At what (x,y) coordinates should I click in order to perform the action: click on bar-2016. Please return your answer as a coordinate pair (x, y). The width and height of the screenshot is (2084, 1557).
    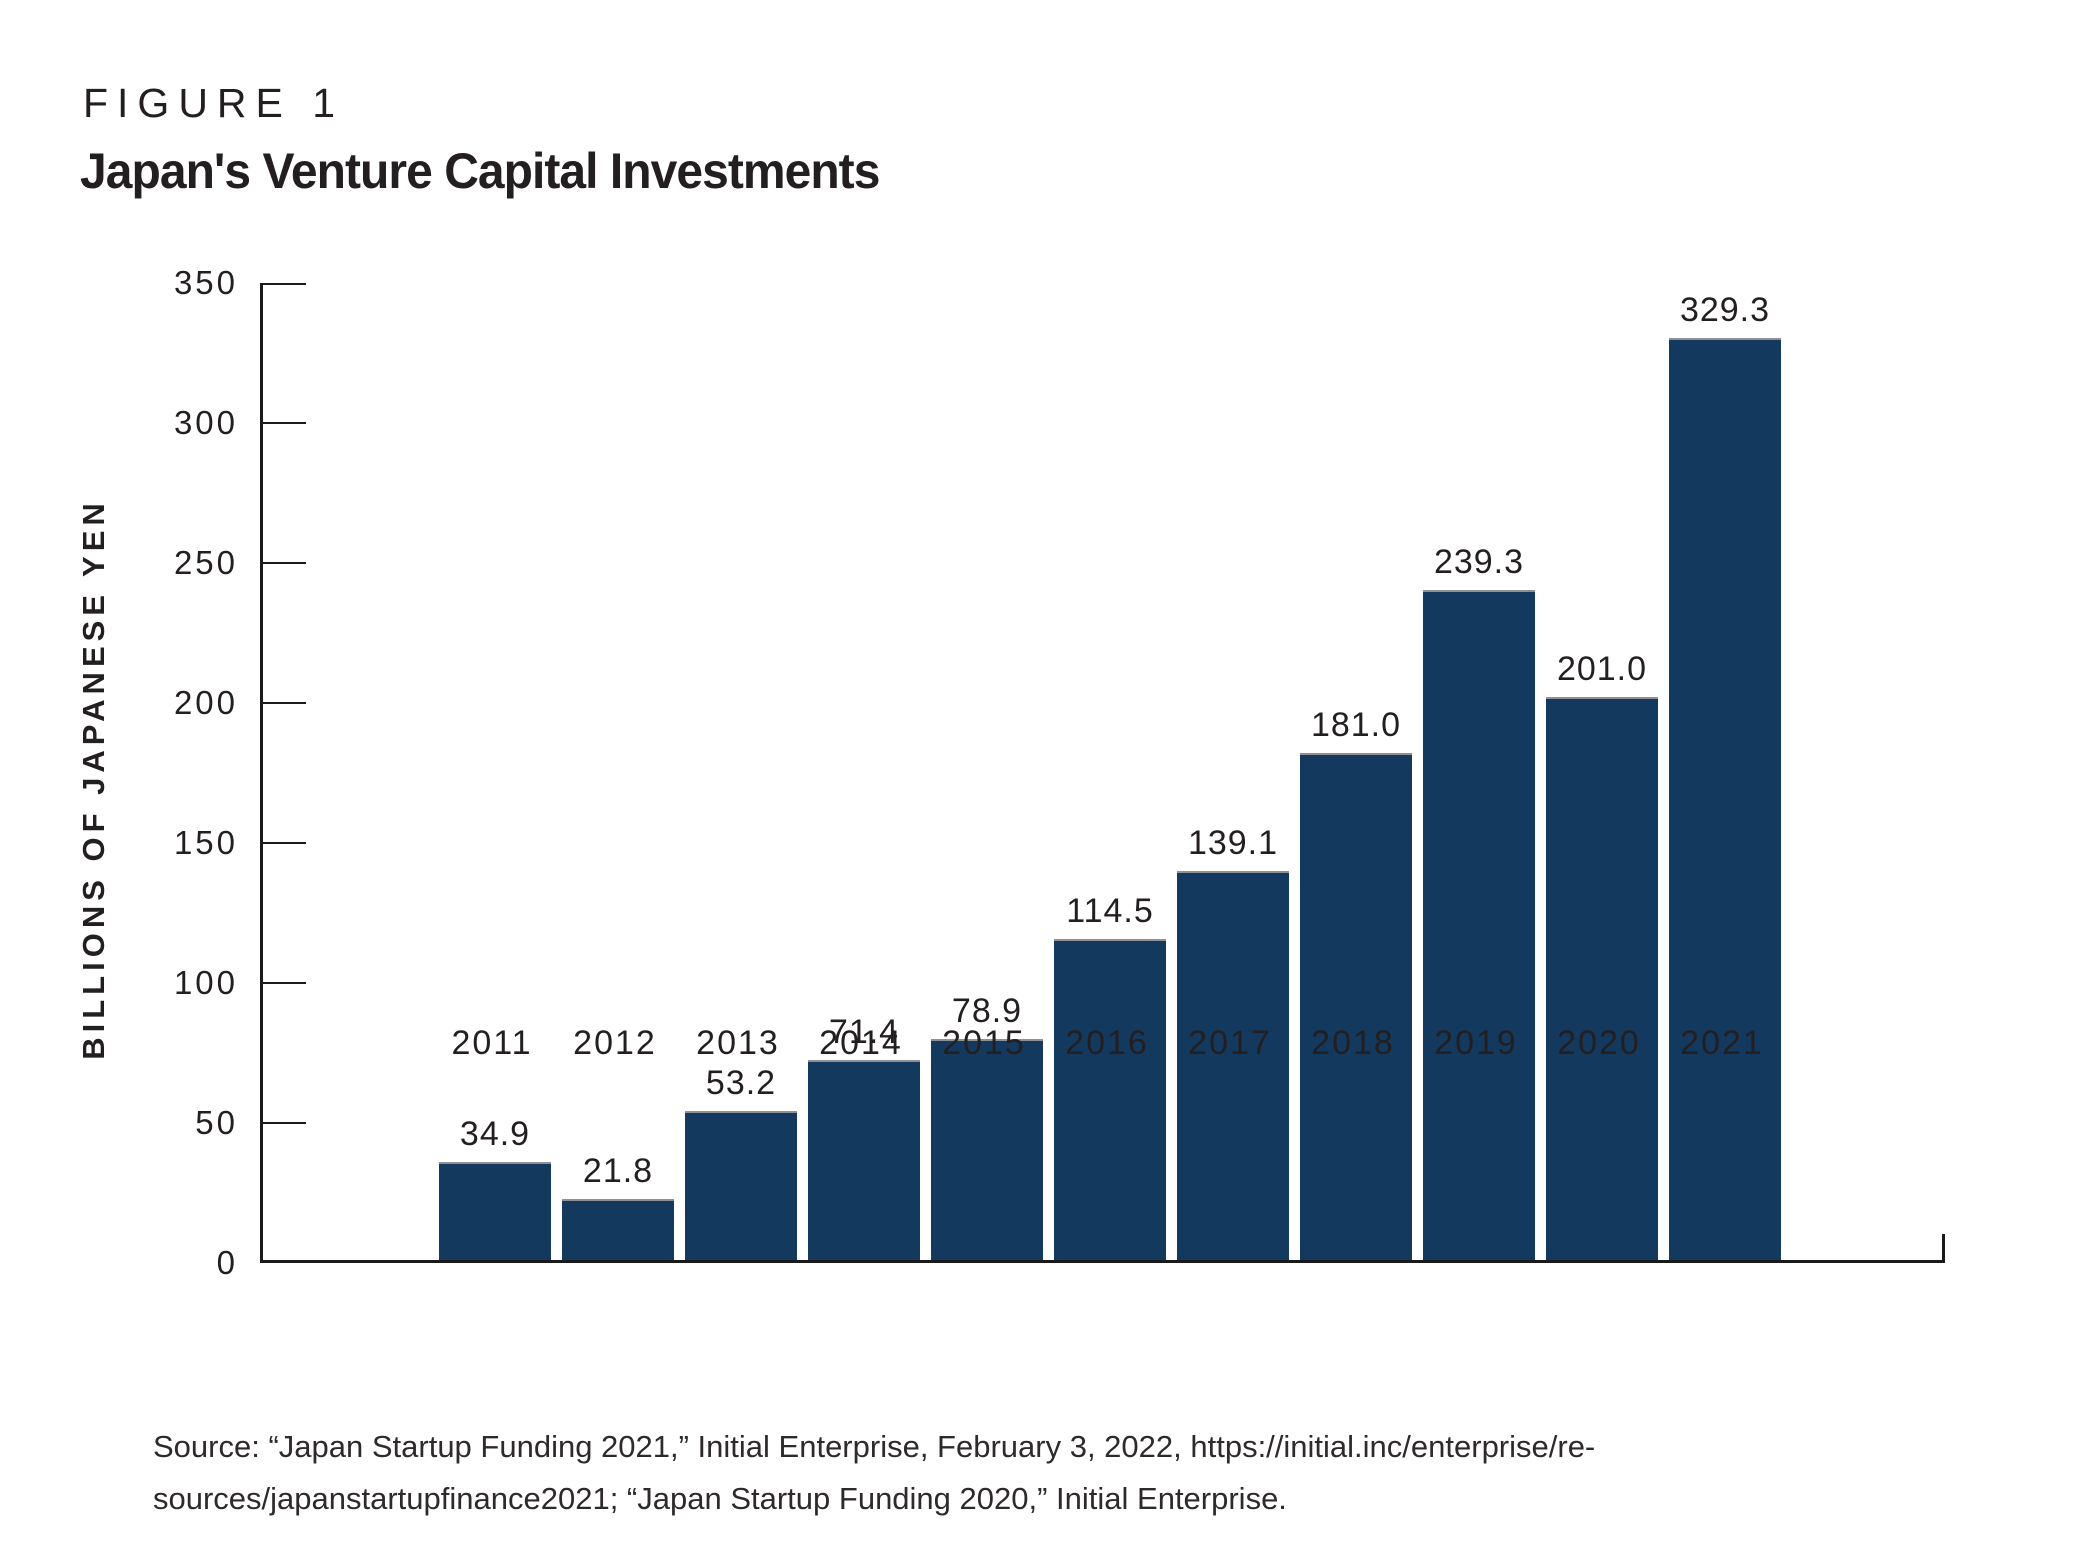
    Looking at the image, I should click on (1110, 1099).